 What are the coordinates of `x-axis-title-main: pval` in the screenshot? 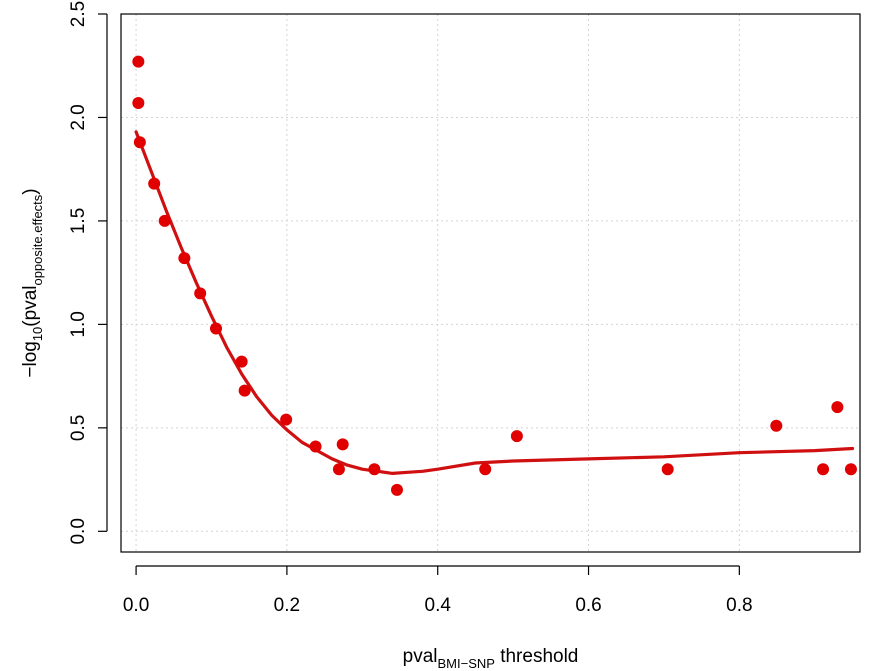 It's located at (420, 656).